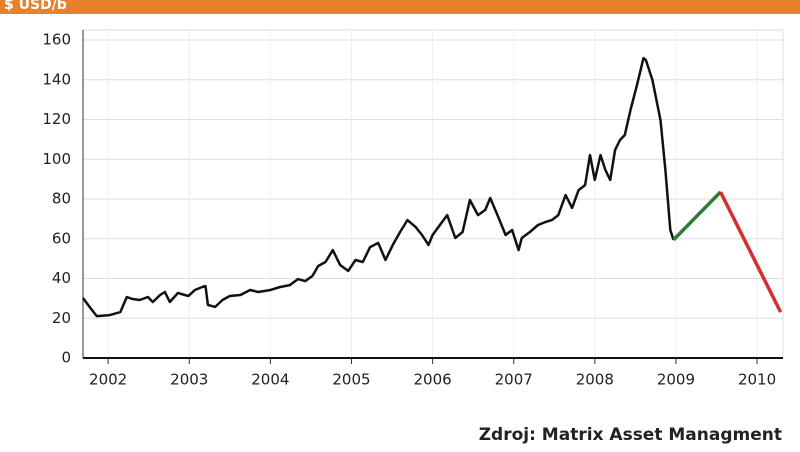 Image resolution: width=800 pixels, height=452 pixels. Describe the element at coordinates (400, 7) in the screenshot. I see `header-band` at that location.